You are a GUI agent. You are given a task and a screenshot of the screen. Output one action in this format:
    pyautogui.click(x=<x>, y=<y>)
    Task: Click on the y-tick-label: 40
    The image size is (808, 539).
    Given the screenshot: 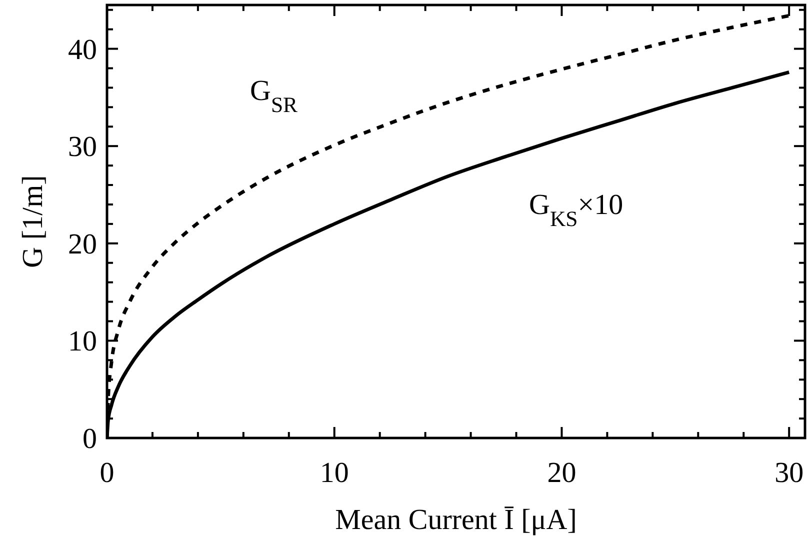 What is the action you would take?
    pyautogui.click(x=82, y=50)
    